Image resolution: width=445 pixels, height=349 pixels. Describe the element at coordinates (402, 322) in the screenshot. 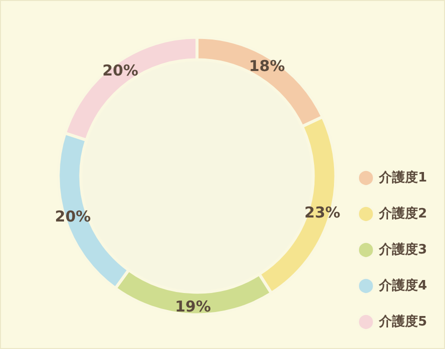

I see `legend-label: 介護度5` at that location.